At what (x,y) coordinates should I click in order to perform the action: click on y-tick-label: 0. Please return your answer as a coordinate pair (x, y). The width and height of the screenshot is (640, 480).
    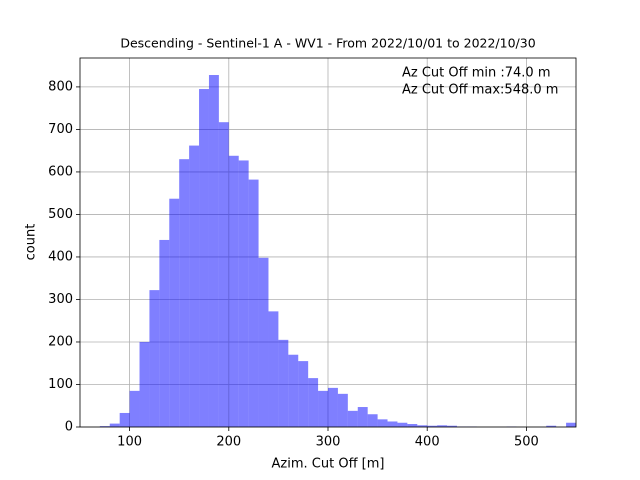
    Looking at the image, I should click on (69, 427).